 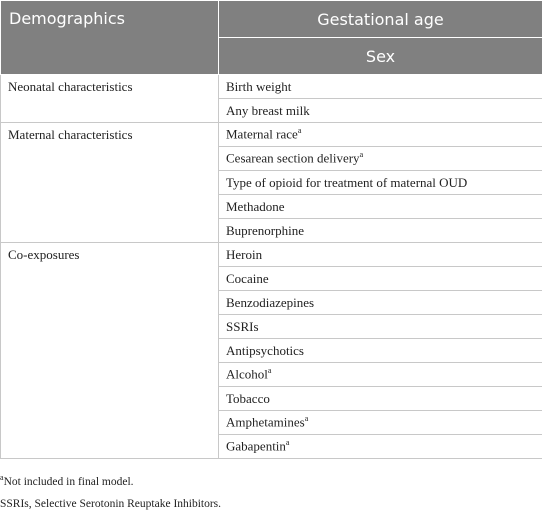 What do you see at coordinates (247, 278) in the screenshot?
I see `item-text: Cocaine` at bounding box center [247, 278].